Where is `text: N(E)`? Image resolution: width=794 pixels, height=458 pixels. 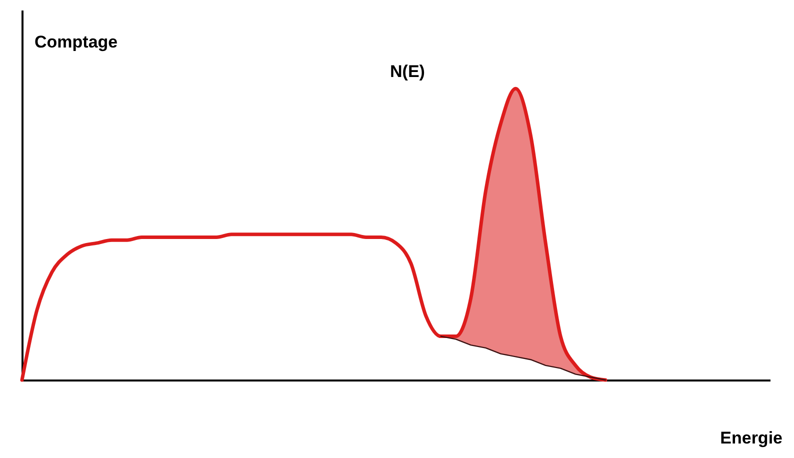
text: N(E) is located at coordinates (407, 71).